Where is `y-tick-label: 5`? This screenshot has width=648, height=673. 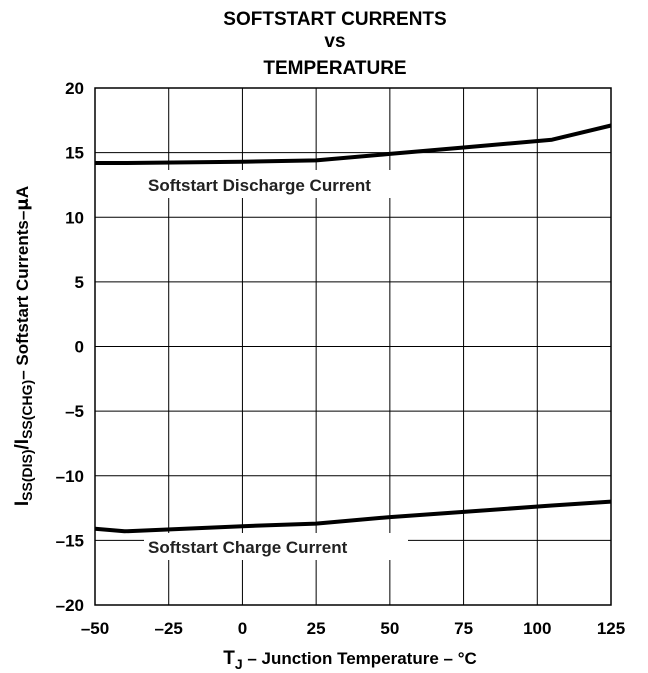
y-tick-label: 5 is located at coordinates (79, 282).